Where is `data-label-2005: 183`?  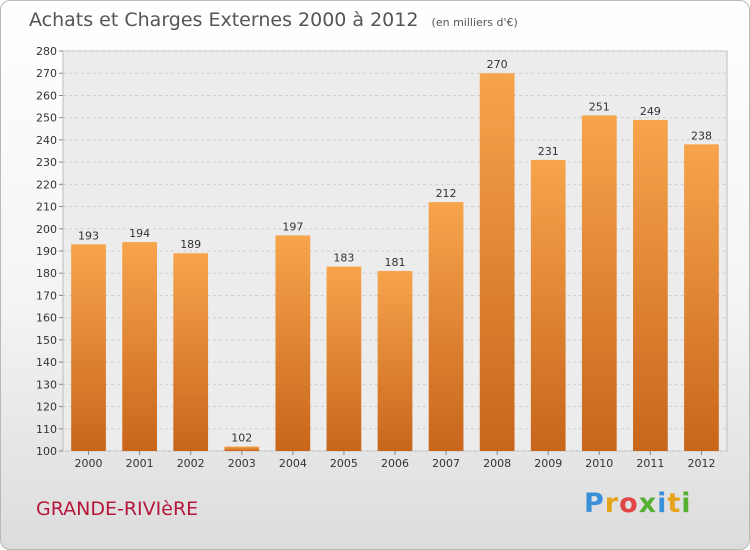
data-label-2005: 183 is located at coordinates (343, 258).